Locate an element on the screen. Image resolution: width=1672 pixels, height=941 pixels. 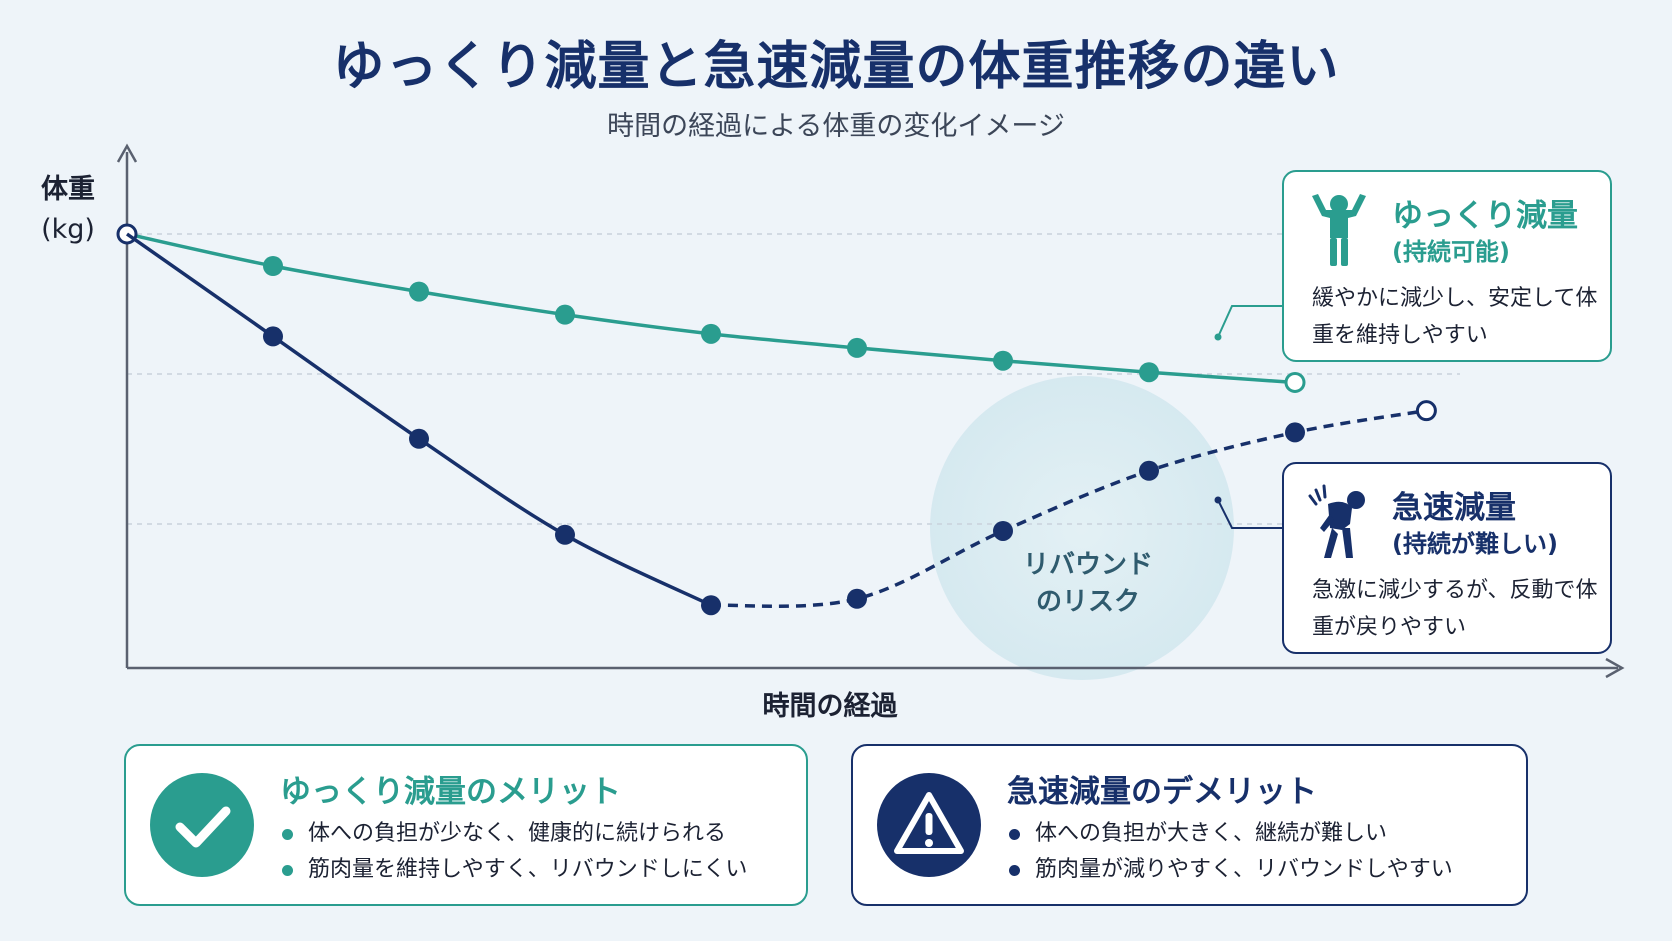
series-line-fast-dashed is located at coordinates (1068, 508).